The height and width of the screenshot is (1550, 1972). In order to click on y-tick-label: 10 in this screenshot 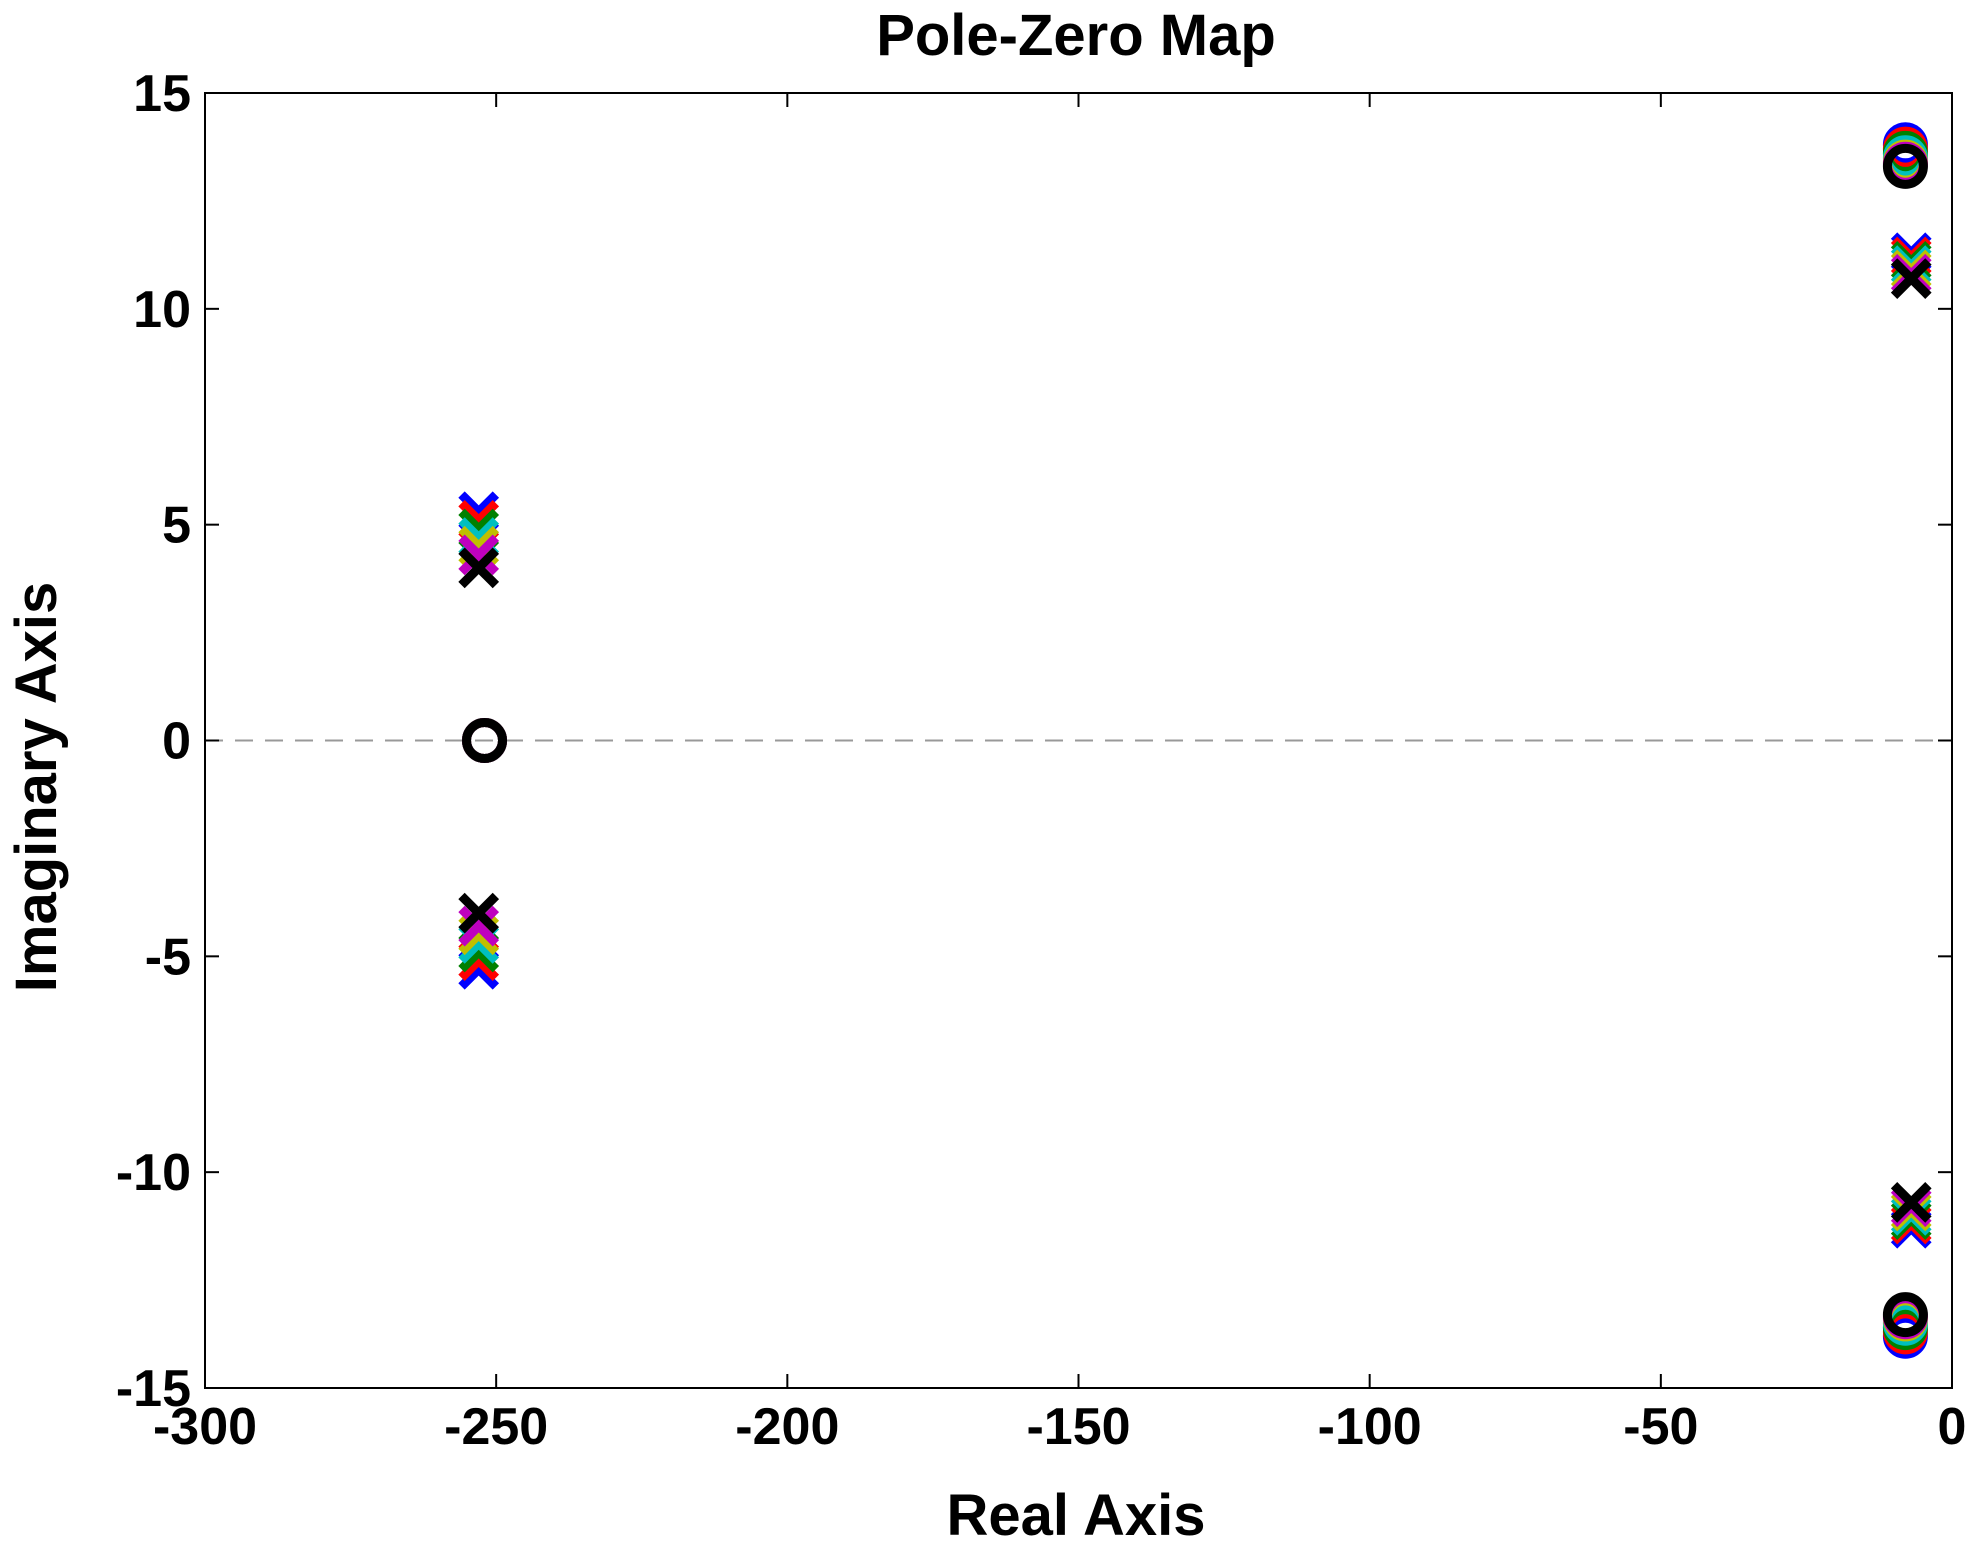, I will do `click(162, 310)`.